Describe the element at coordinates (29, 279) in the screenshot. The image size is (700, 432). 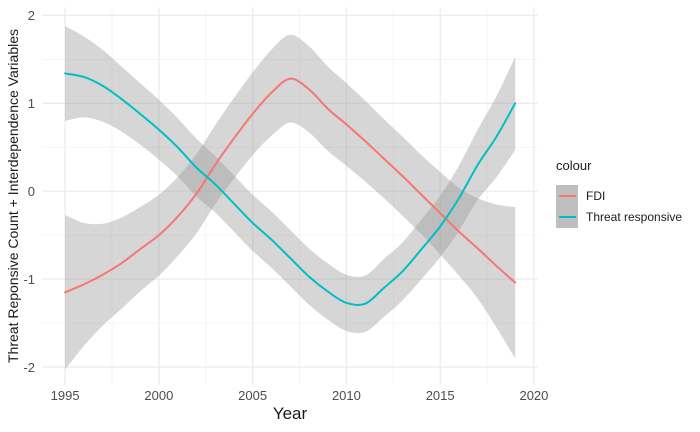
I see `y-tick-label: -1` at that location.